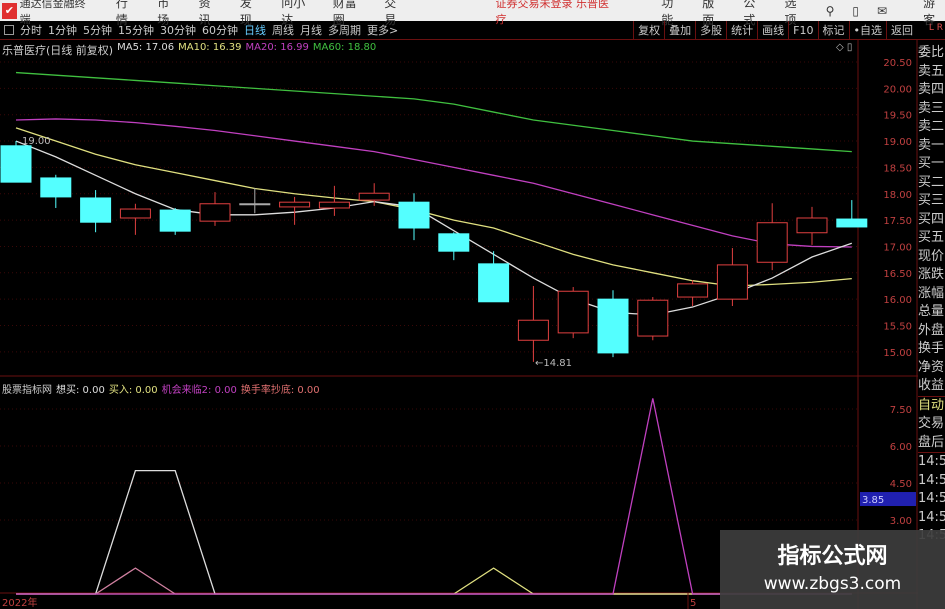 Image resolution: width=945 pixels, height=609 pixels. I want to click on quote-label: 卖四, so click(931, 89).